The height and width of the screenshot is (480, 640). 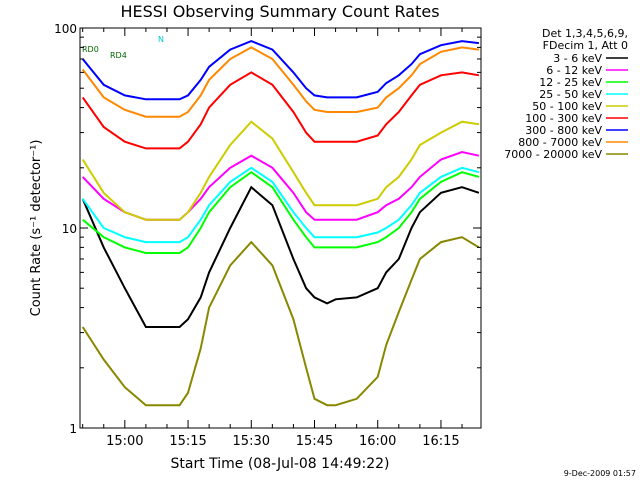 What do you see at coordinates (563, 130) in the screenshot?
I see `legend-entry-label: 300 - 800 keV` at bounding box center [563, 130].